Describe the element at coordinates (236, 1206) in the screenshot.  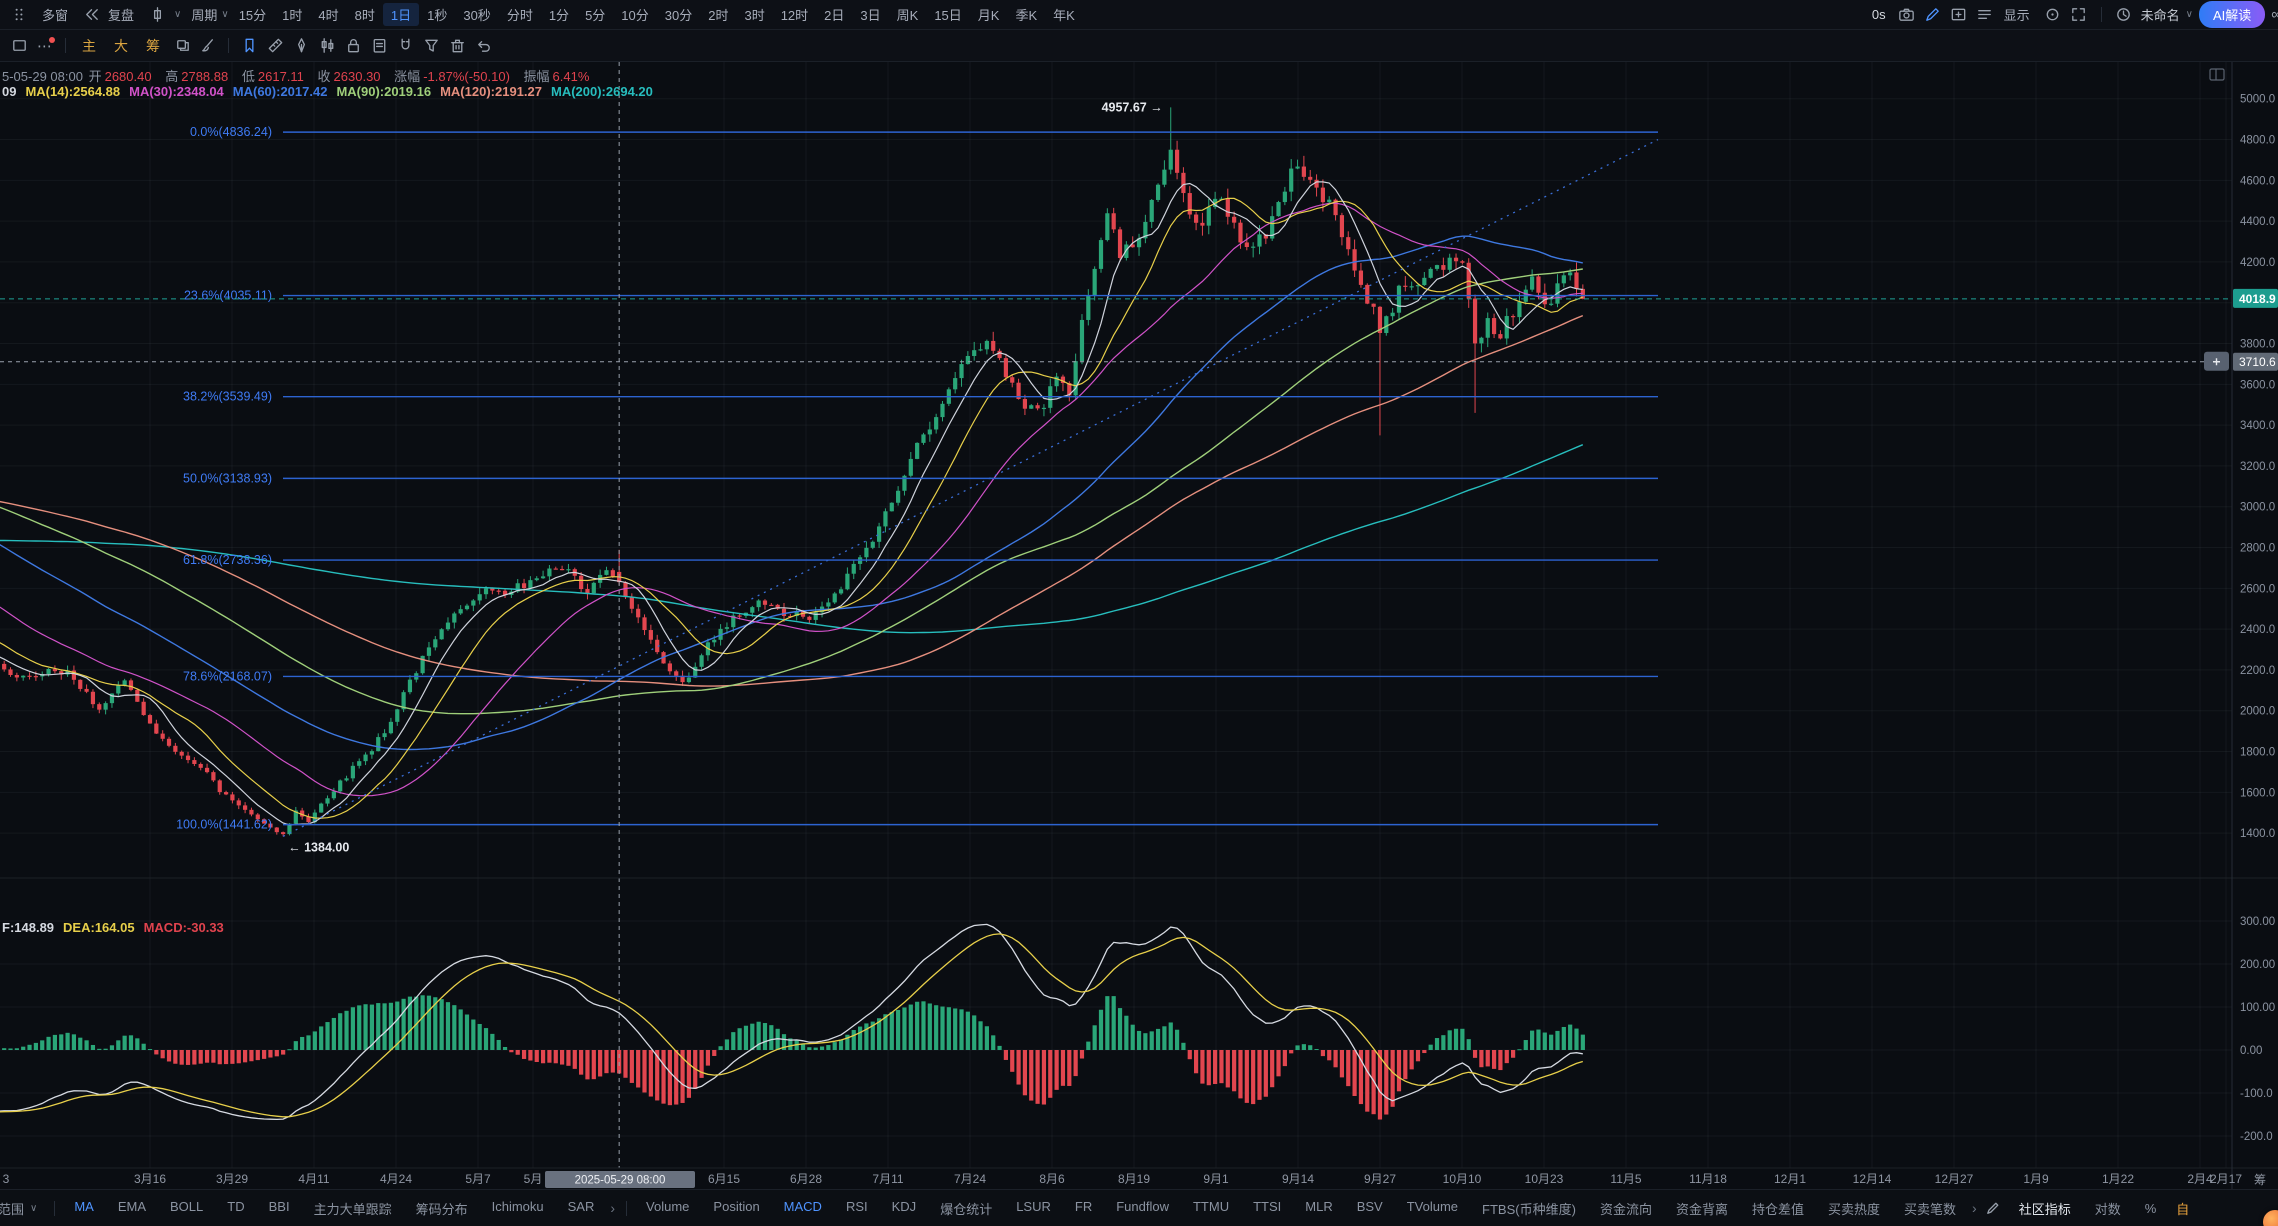
I see `overlay-tab: TD` at that location.